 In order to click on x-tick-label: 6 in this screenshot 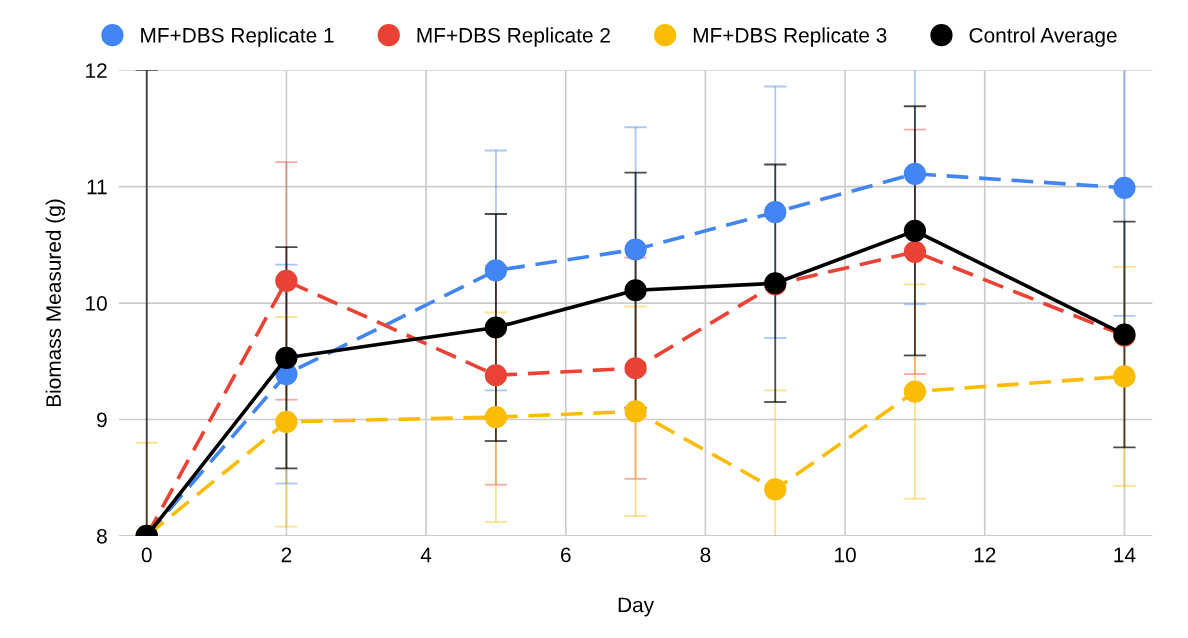, I will do `click(566, 555)`.